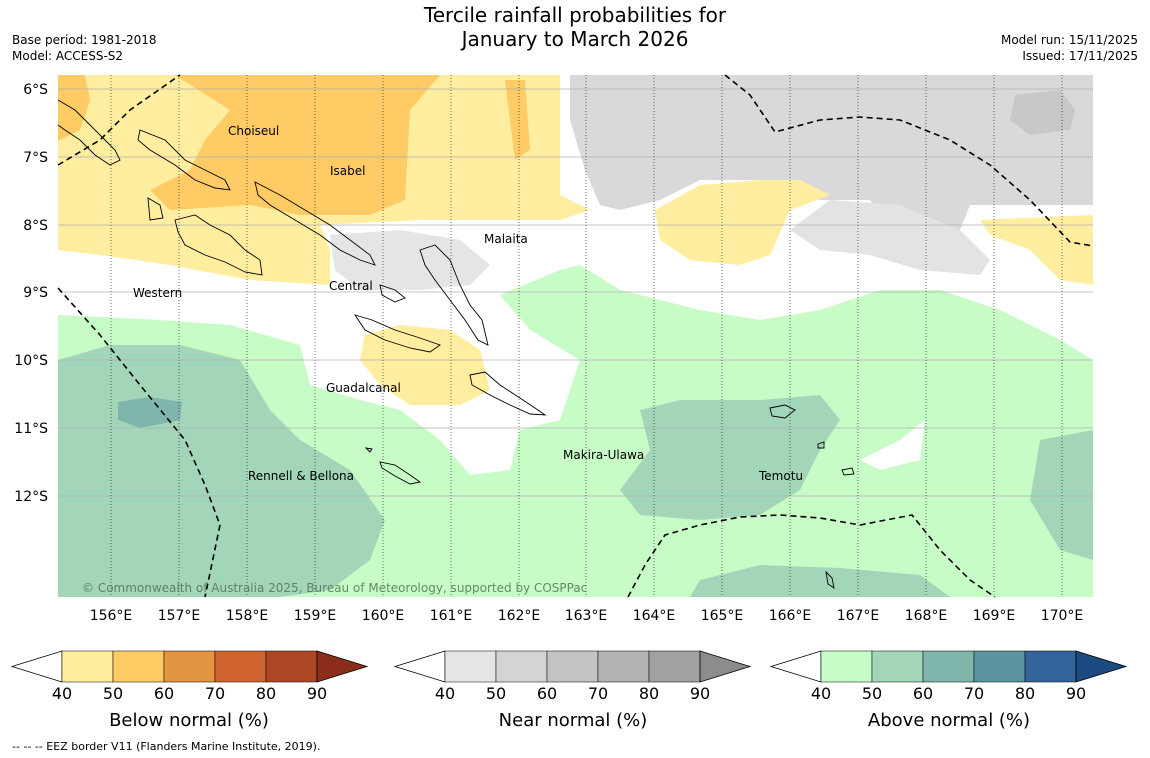 Image resolution: width=1150 pixels, height=758 pixels. What do you see at coordinates (84, 48) in the screenshot?
I see `meta-left: Base period: 1981-2018 Model: ACCESS-S2` at bounding box center [84, 48].